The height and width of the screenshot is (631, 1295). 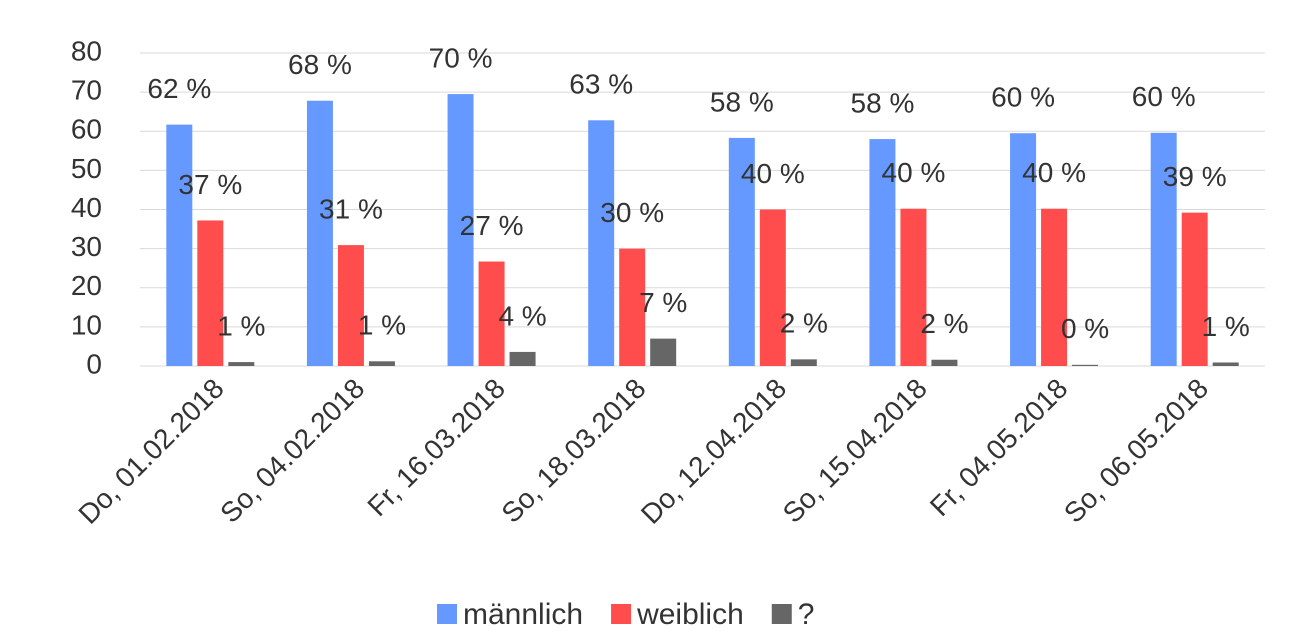 I want to click on data-label: 68 %, so click(x=320, y=64).